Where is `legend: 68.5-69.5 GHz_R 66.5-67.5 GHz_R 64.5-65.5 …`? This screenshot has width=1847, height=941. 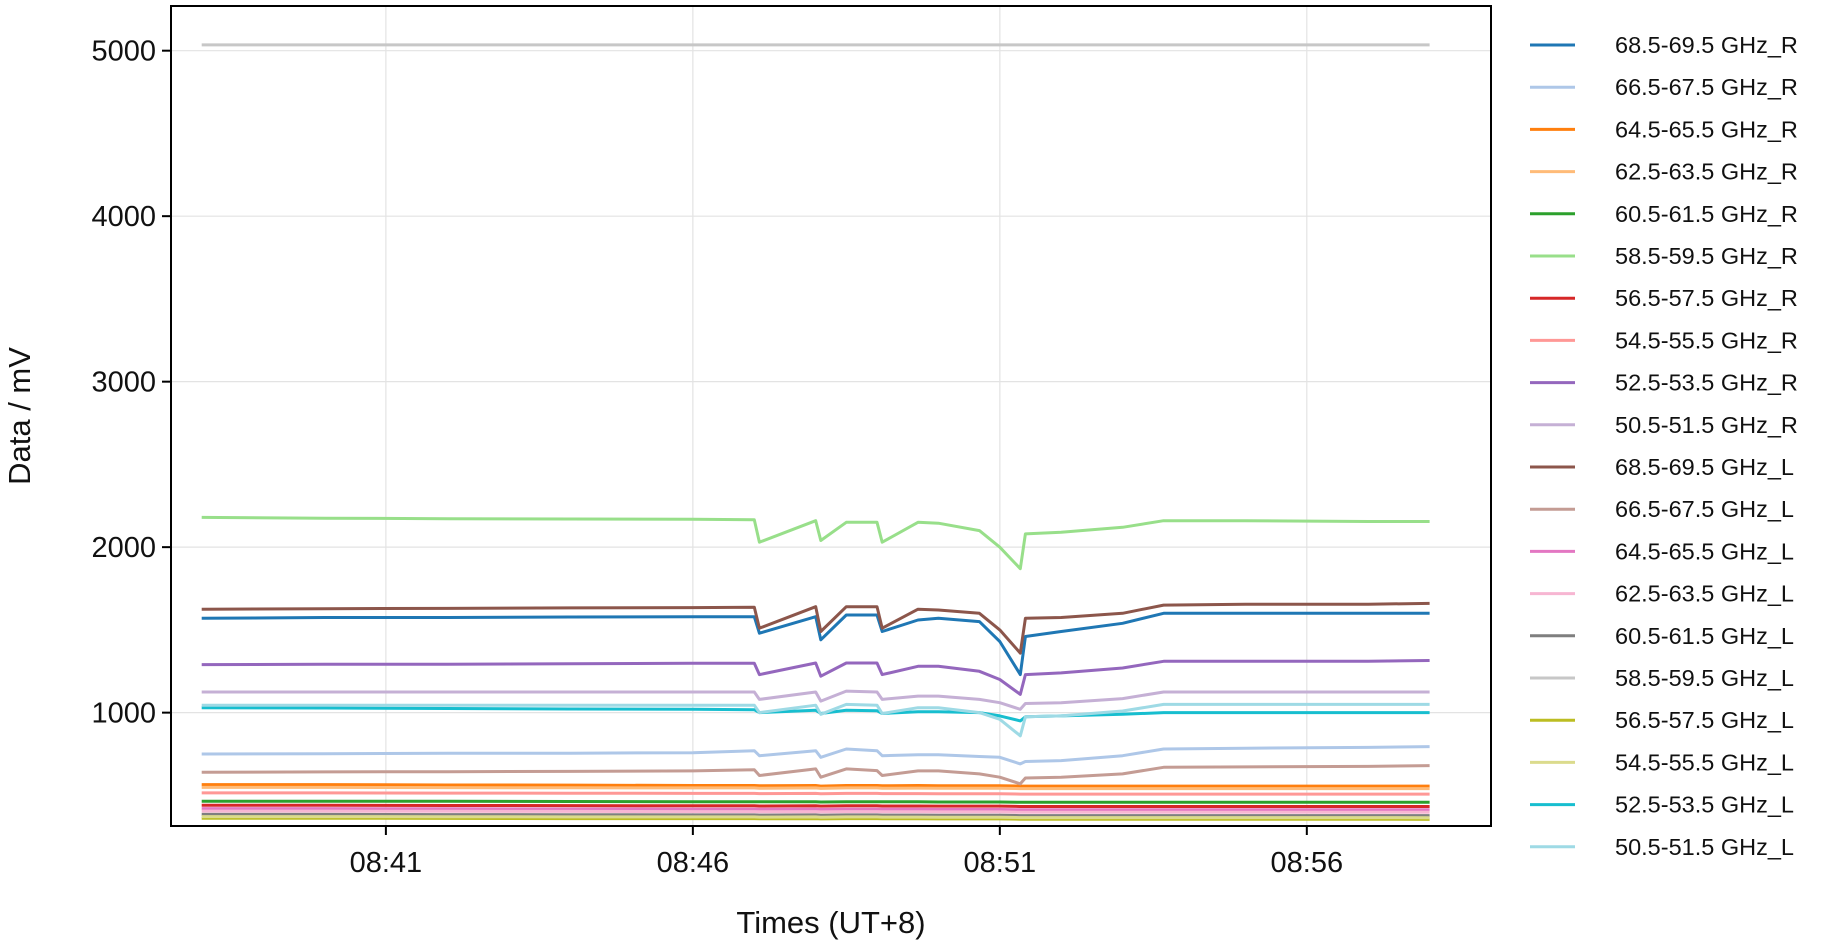 legend: 68.5-69.5 GHz_R 66.5-67.5 GHz_R 64.5-65.5 … is located at coordinates (1664, 446).